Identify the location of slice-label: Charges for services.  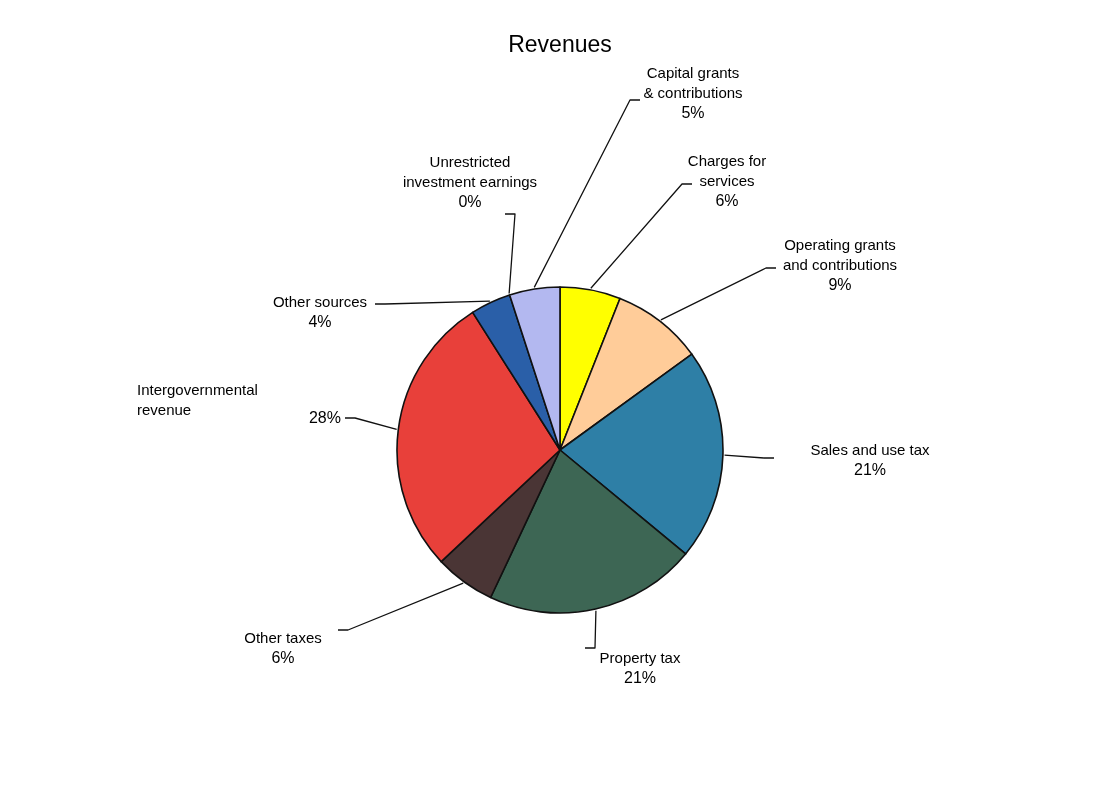
(727, 170).